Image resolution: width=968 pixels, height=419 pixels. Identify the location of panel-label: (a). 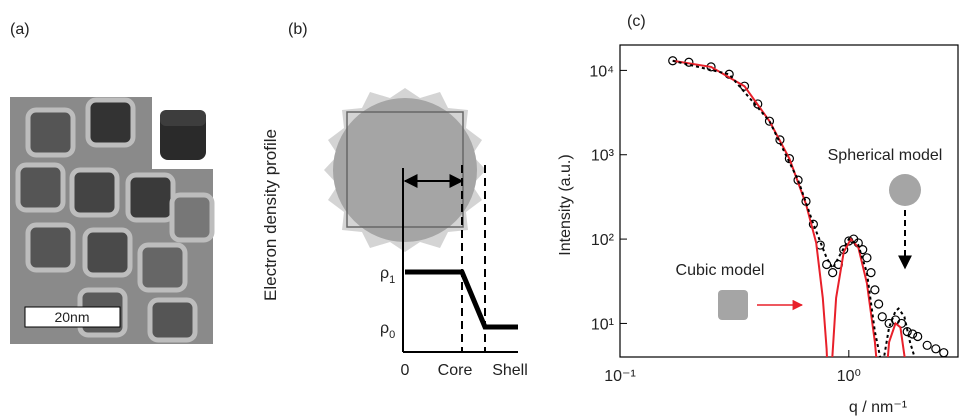
(20, 29).